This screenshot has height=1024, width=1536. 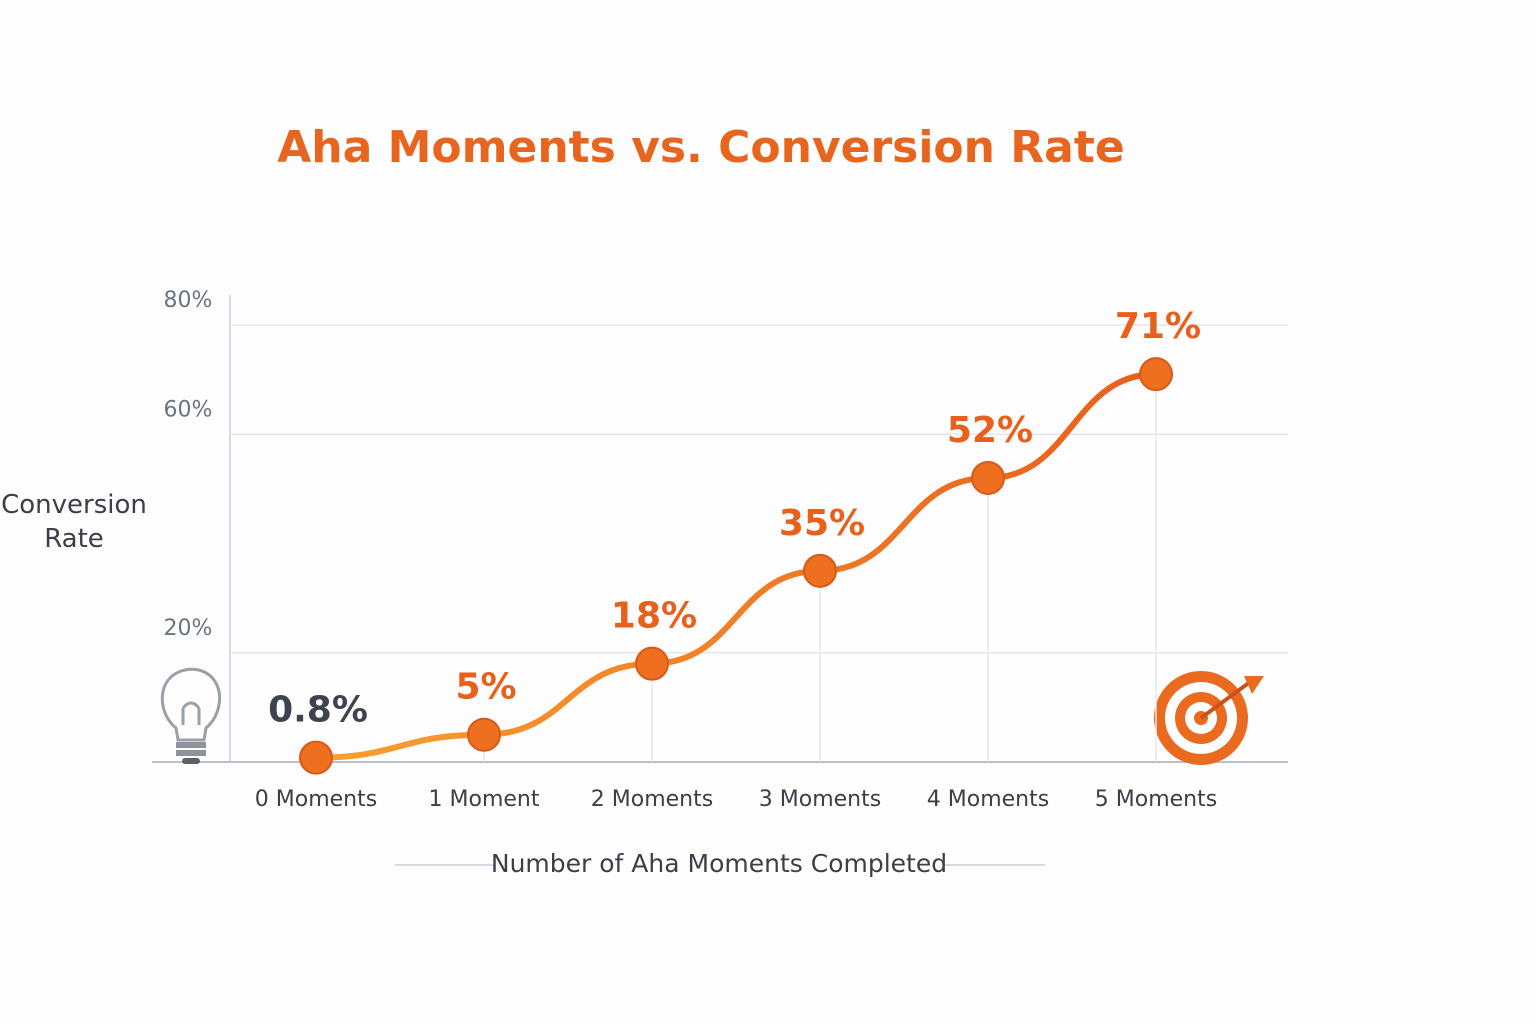 I want to click on x-axis-title: Number of Aha Moments Completed, so click(x=719, y=863).